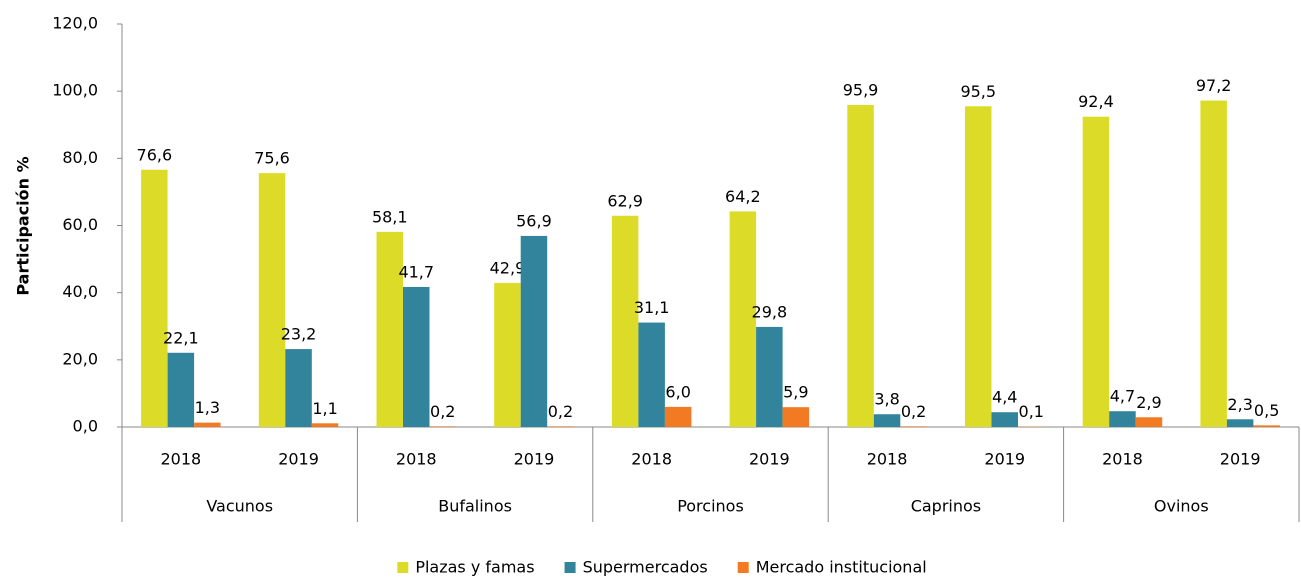 The width and height of the screenshot is (1301, 580). What do you see at coordinates (80, 358) in the screenshot?
I see `y-tick-label: 20,0` at bounding box center [80, 358].